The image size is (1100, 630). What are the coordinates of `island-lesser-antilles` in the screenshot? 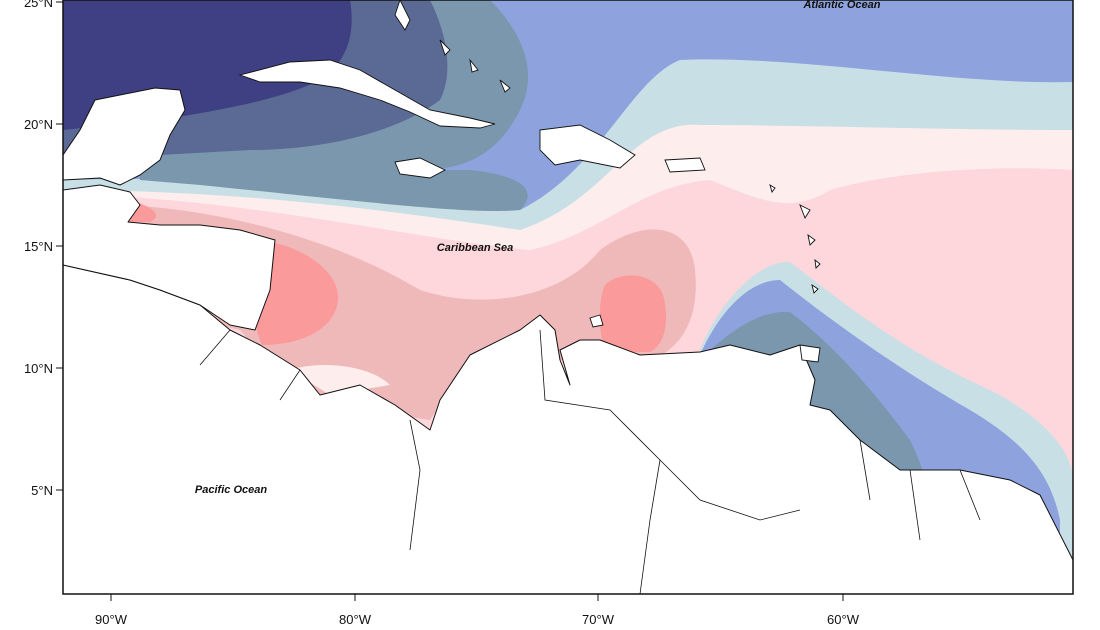 It's located at (795, 239).